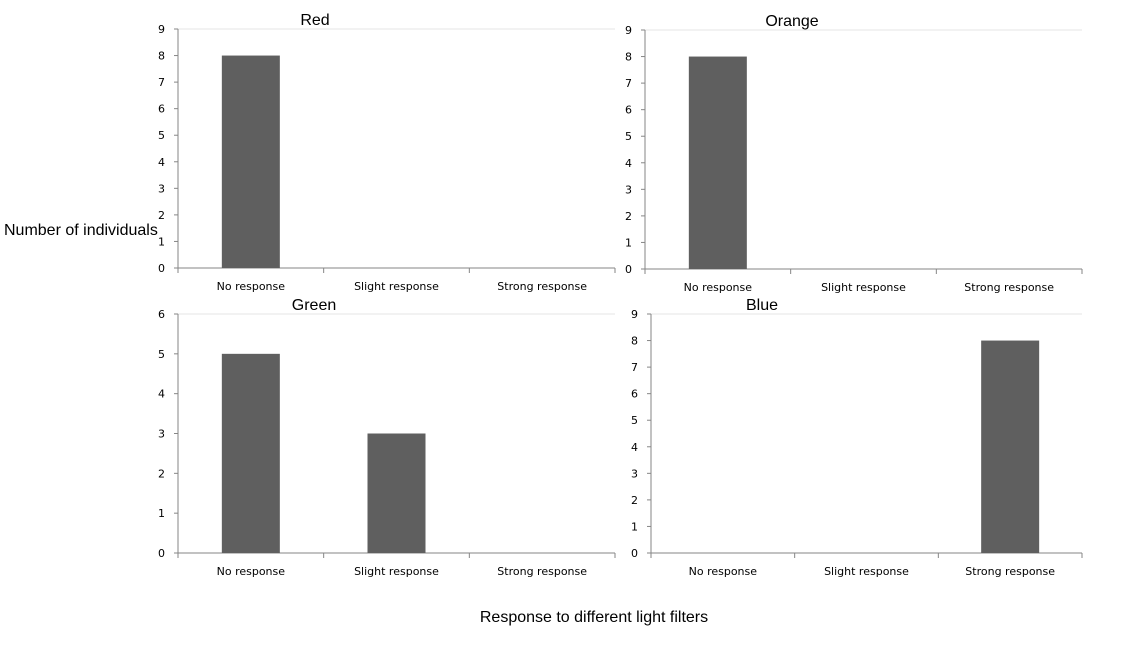 The image size is (1144, 659). Describe the element at coordinates (594, 617) in the screenshot. I see `x-axis-label: Response to different light filters` at that location.